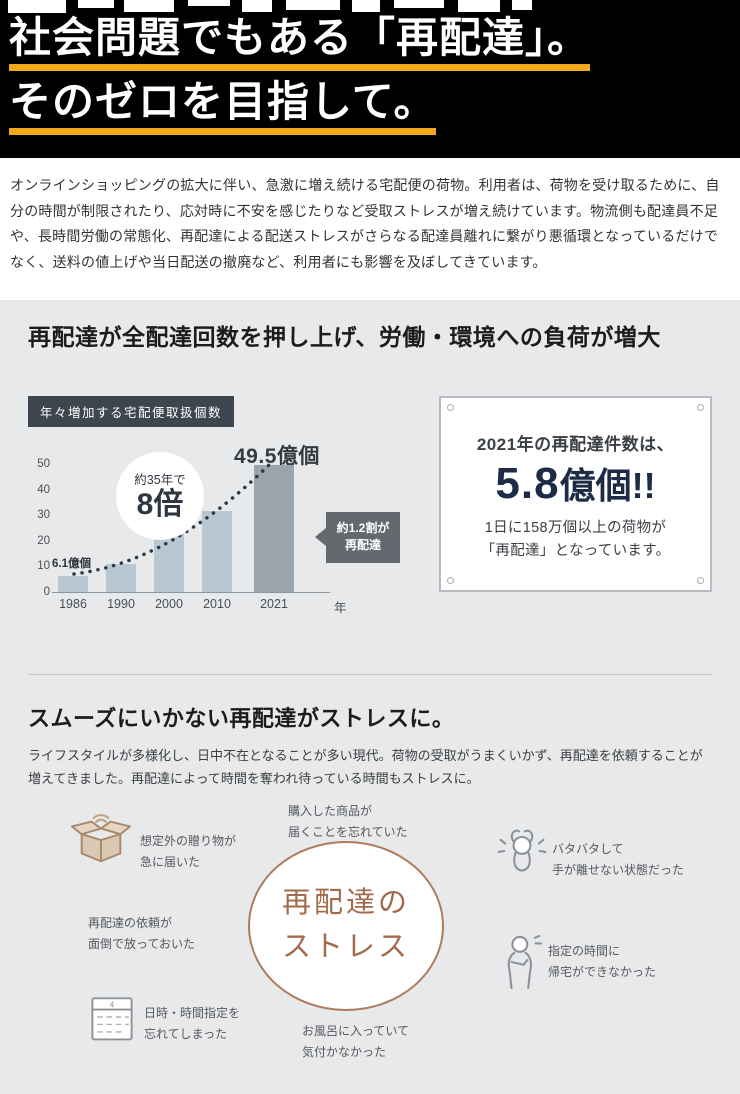 The height and width of the screenshot is (1094, 740). Describe the element at coordinates (43, 464) in the screenshot. I see `chart-y-tick: 50` at that location.